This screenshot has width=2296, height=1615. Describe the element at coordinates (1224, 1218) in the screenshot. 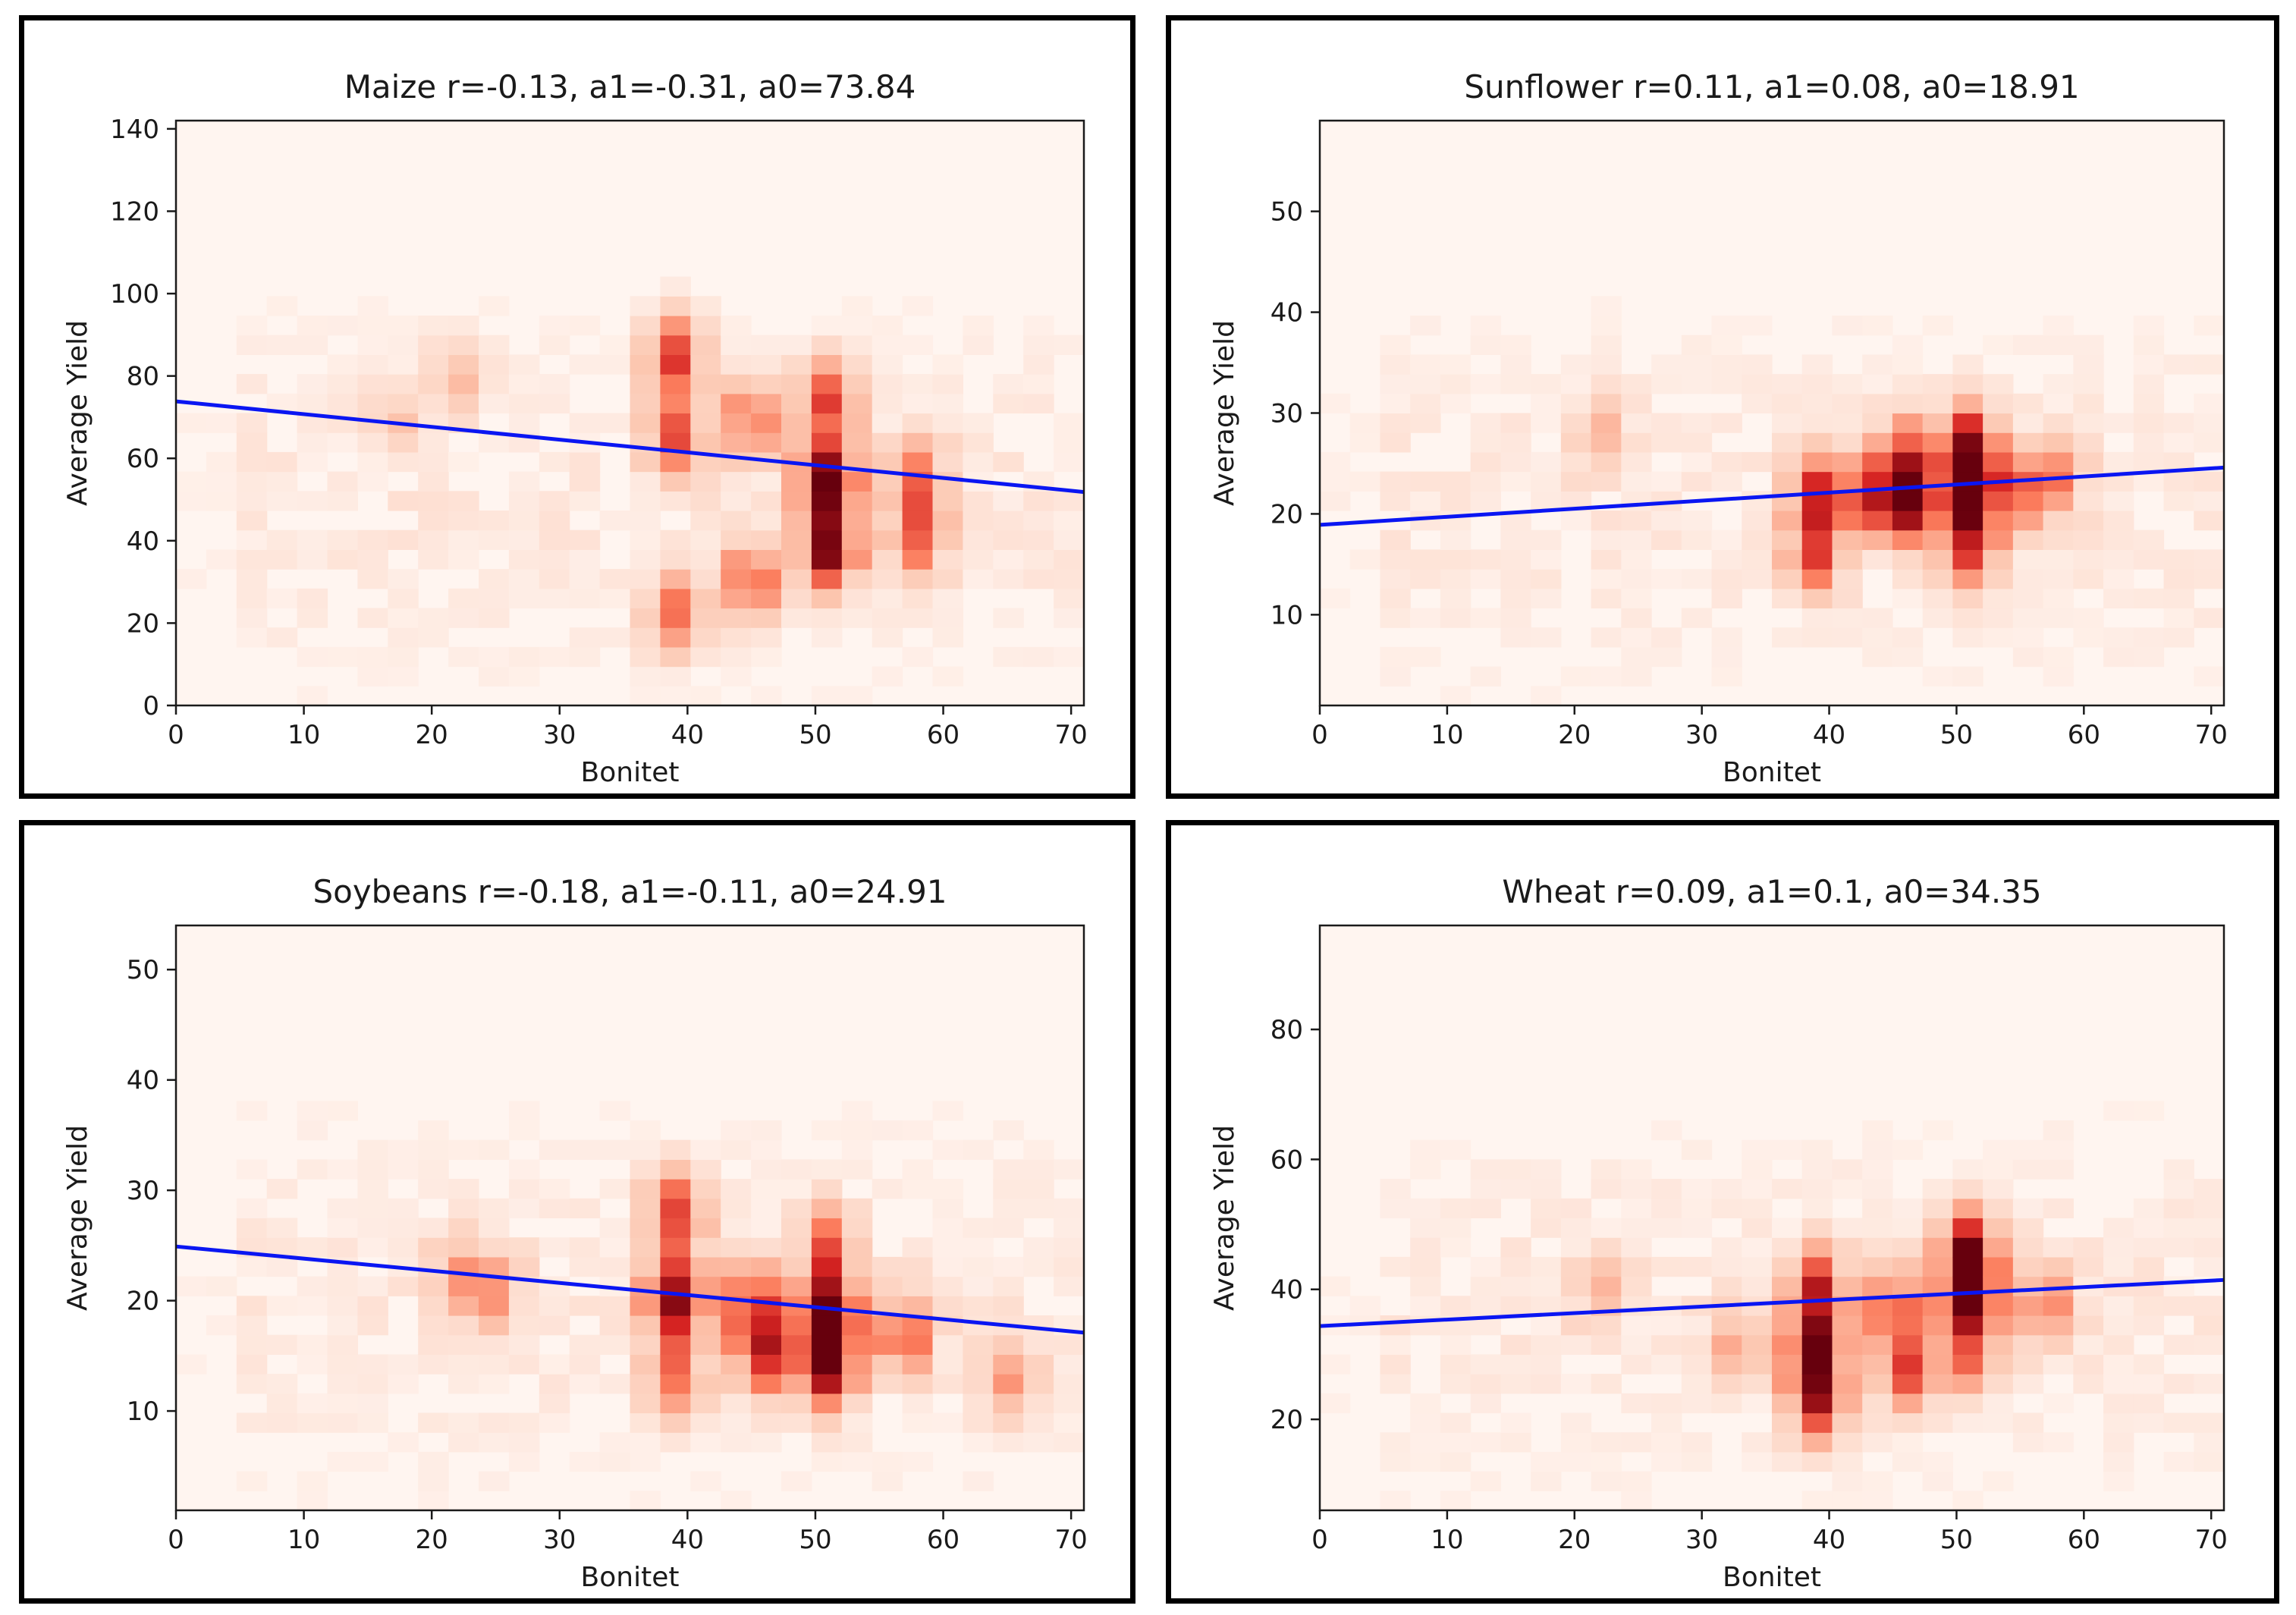

I see `y-axis-label: Average Yield` at that location.